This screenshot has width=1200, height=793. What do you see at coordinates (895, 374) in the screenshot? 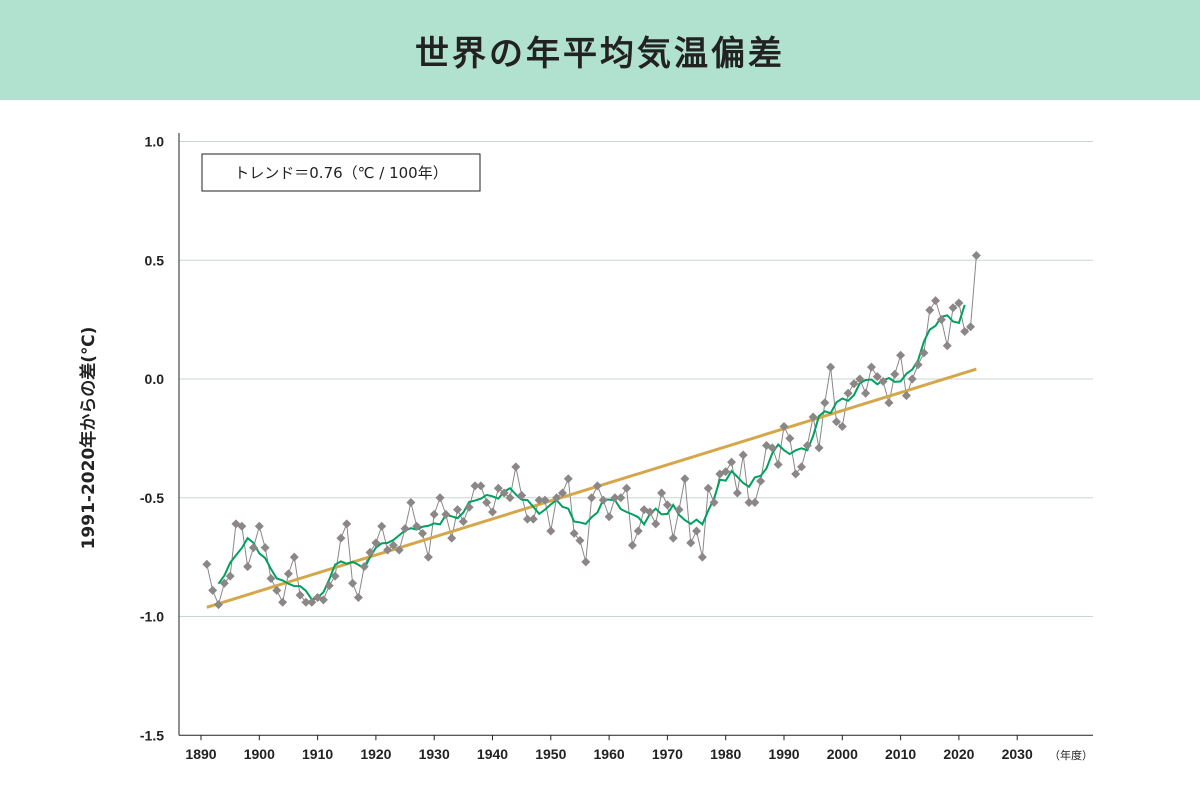
I see `data-point-2009` at bounding box center [895, 374].